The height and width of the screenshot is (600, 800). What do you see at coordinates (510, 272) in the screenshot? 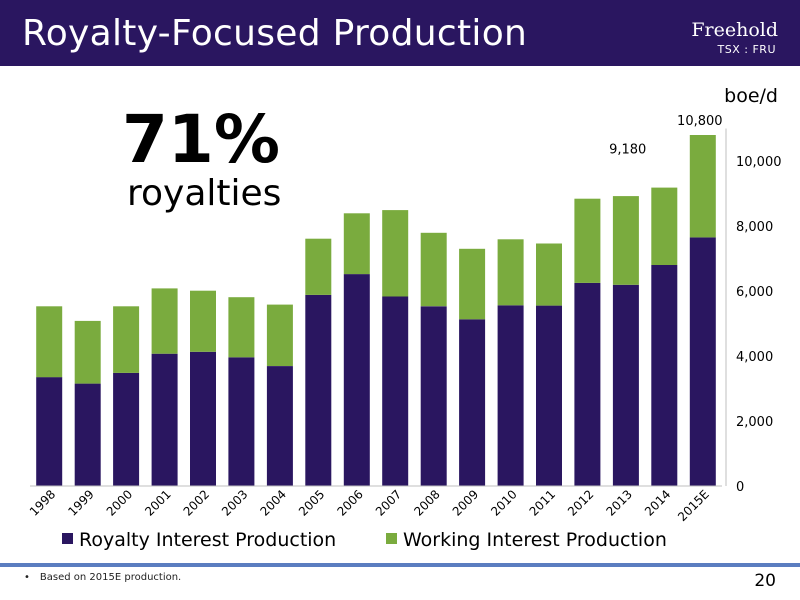
I see `bar-working-2010` at bounding box center [510, 272].